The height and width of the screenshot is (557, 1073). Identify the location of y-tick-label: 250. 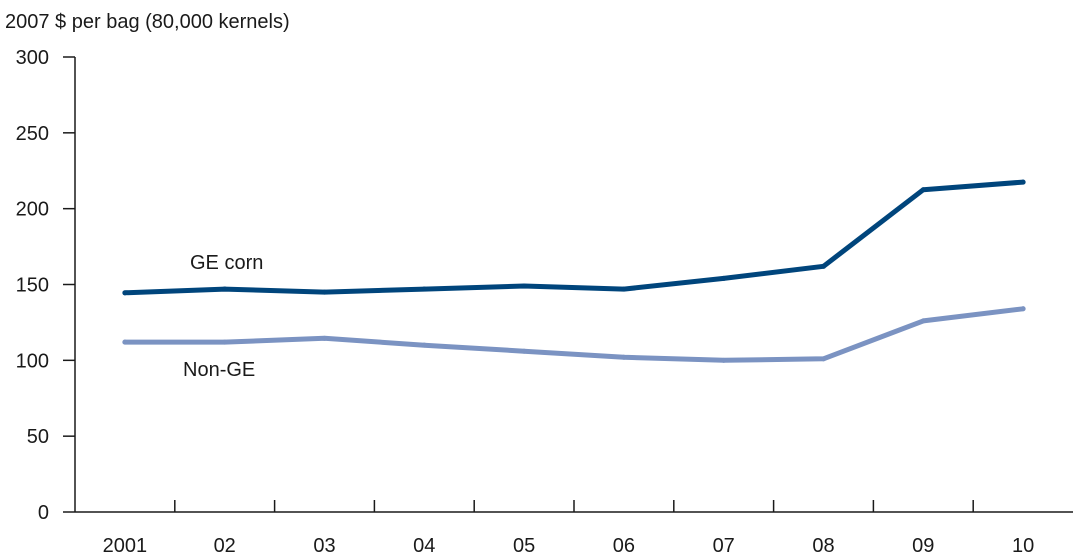
(32, 134).